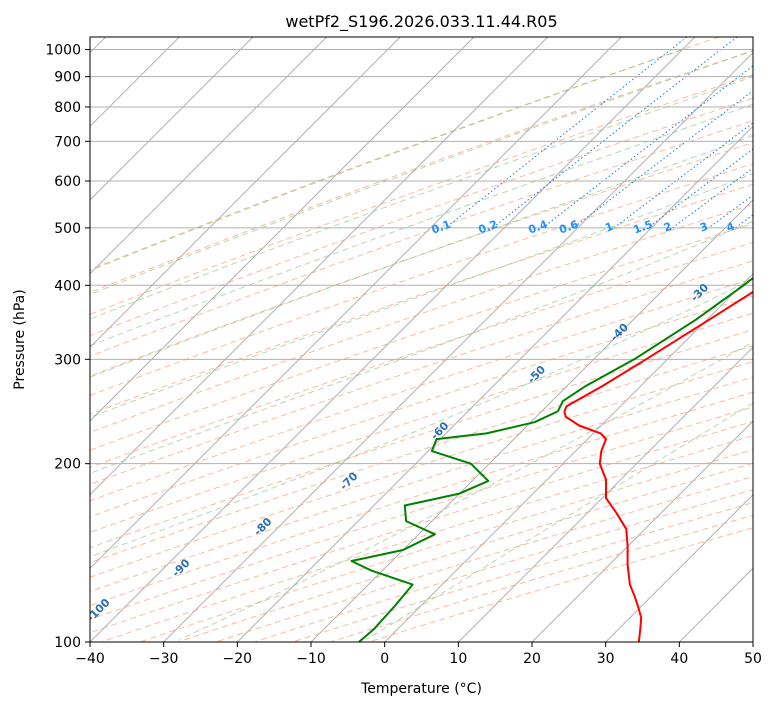 The height and width of the screenshot is (708, 775). Describe the element at coordinates (643, 227) in the screenshot. I see `mixing-ratio-label: 1.5` at that location.